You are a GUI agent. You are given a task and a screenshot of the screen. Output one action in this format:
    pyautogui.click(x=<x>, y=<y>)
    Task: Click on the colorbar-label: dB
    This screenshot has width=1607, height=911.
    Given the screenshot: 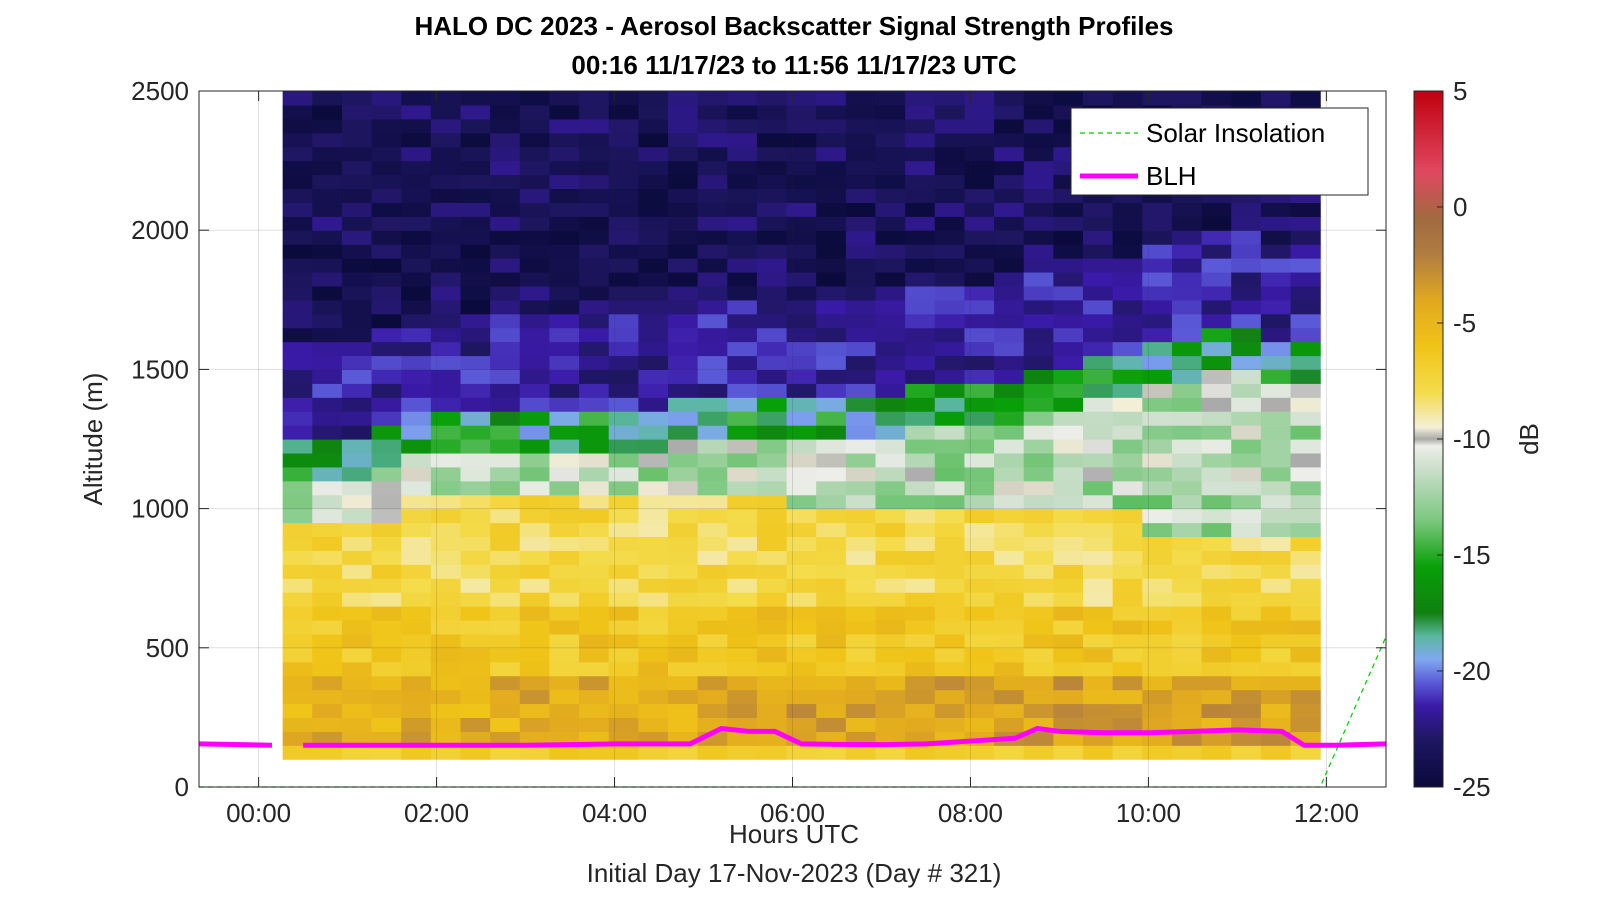 What is the action you would take?
    pyautogui.click(x=1529, y=439)
    